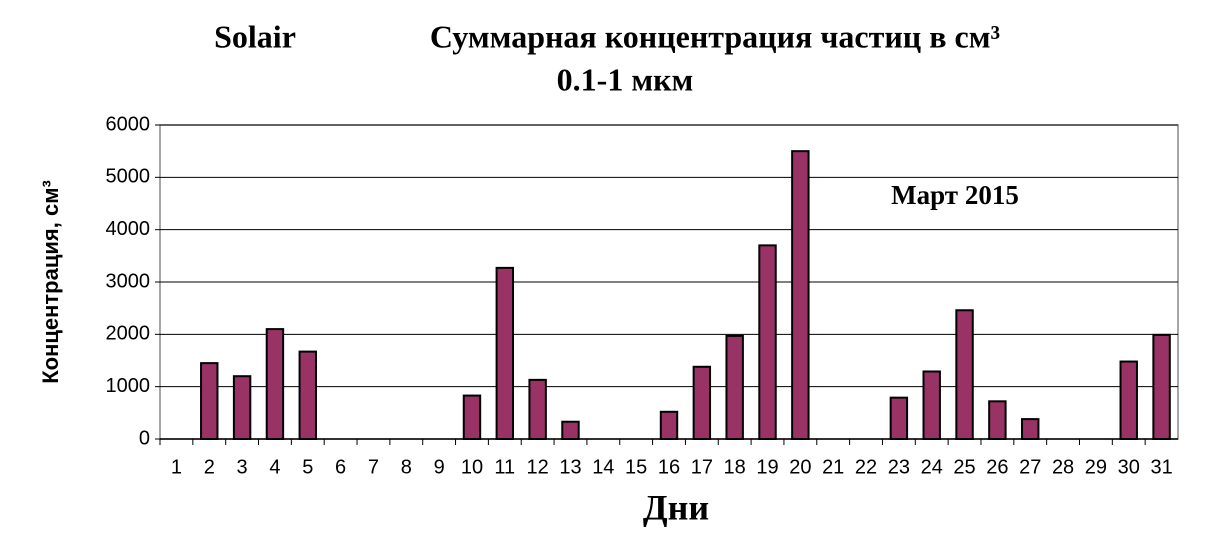 The height and width of the screenshot is (555, 1219). Describe the element at coordinates (715, 36) in the screenshot. I see `chart-title: Суммарная концентрация частиц в см³` at that location.